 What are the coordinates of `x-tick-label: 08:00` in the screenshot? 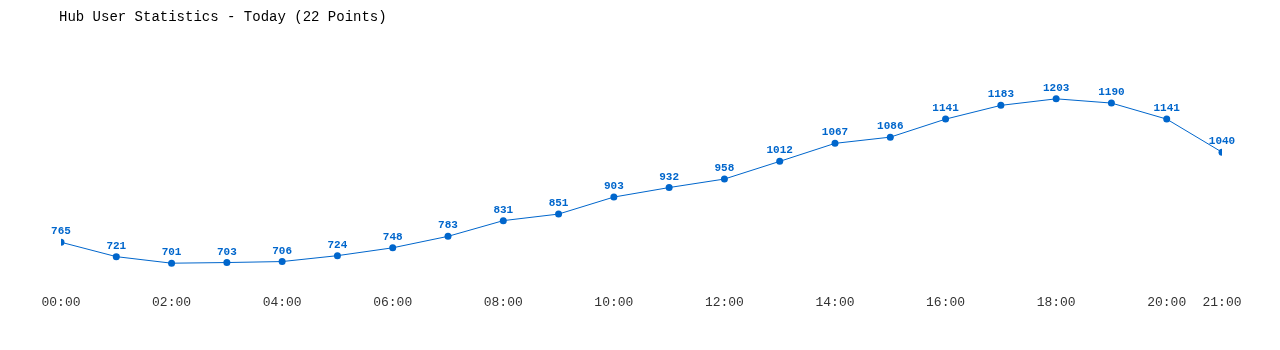 It's located at (503, 303).